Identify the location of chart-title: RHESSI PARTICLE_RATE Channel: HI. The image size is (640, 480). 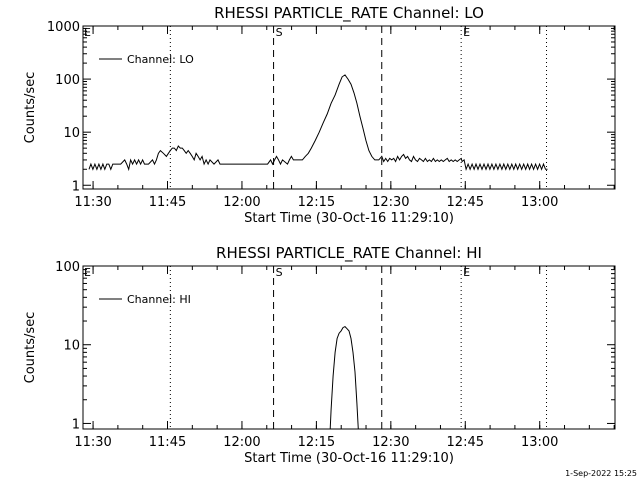
(349, 253).